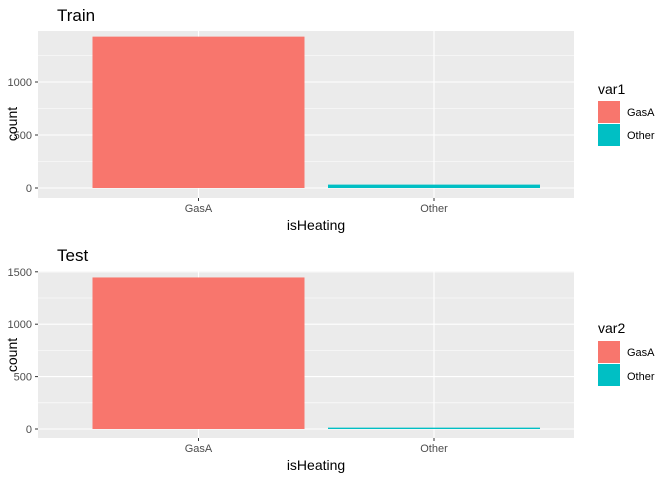  What do you see at coordinates (611, 89) in the screenshot?
I see `legend-title: var1` at bounding box center [611, 89].